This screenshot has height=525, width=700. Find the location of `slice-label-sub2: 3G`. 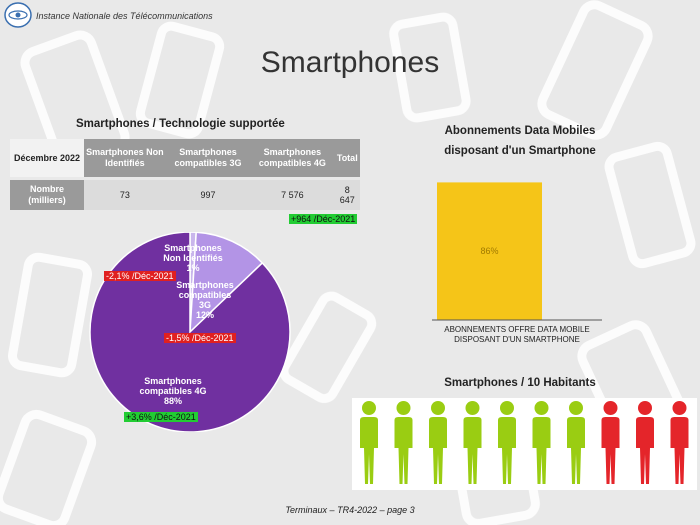

slice-label-sub2: 3G is located at coordinates (204, 305).